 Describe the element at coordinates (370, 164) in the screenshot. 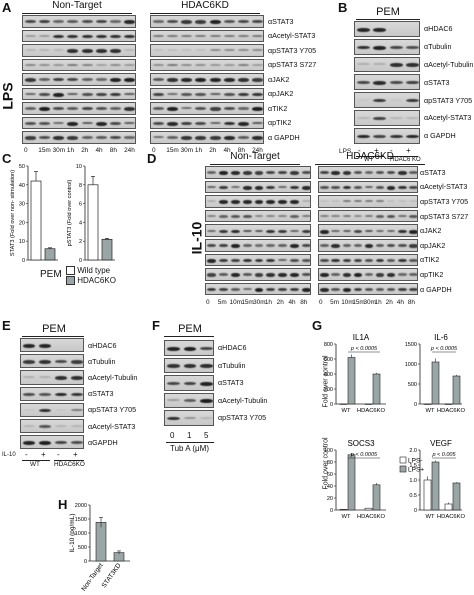

I see `panel-d-group-right-line` at that location.